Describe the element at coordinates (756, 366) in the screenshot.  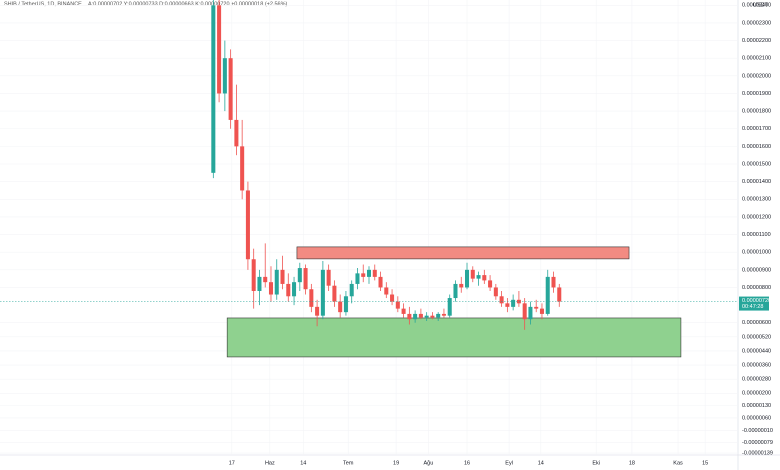
I see `y-tick-label: 0.00000360` at that location.